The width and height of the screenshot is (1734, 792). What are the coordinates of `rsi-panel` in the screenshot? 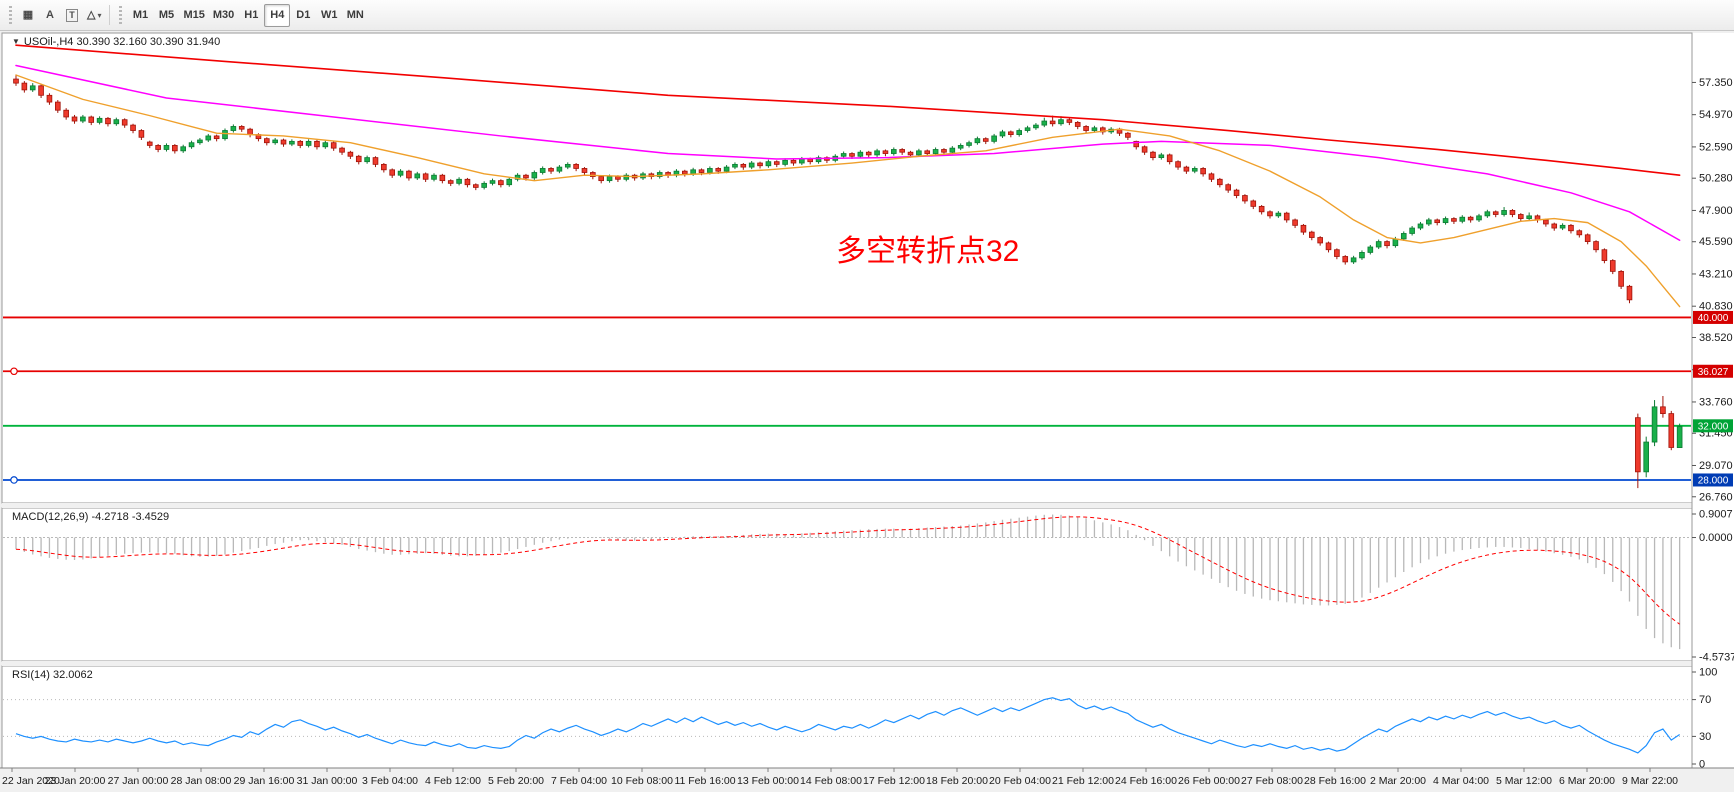 It's located at (847, 717).